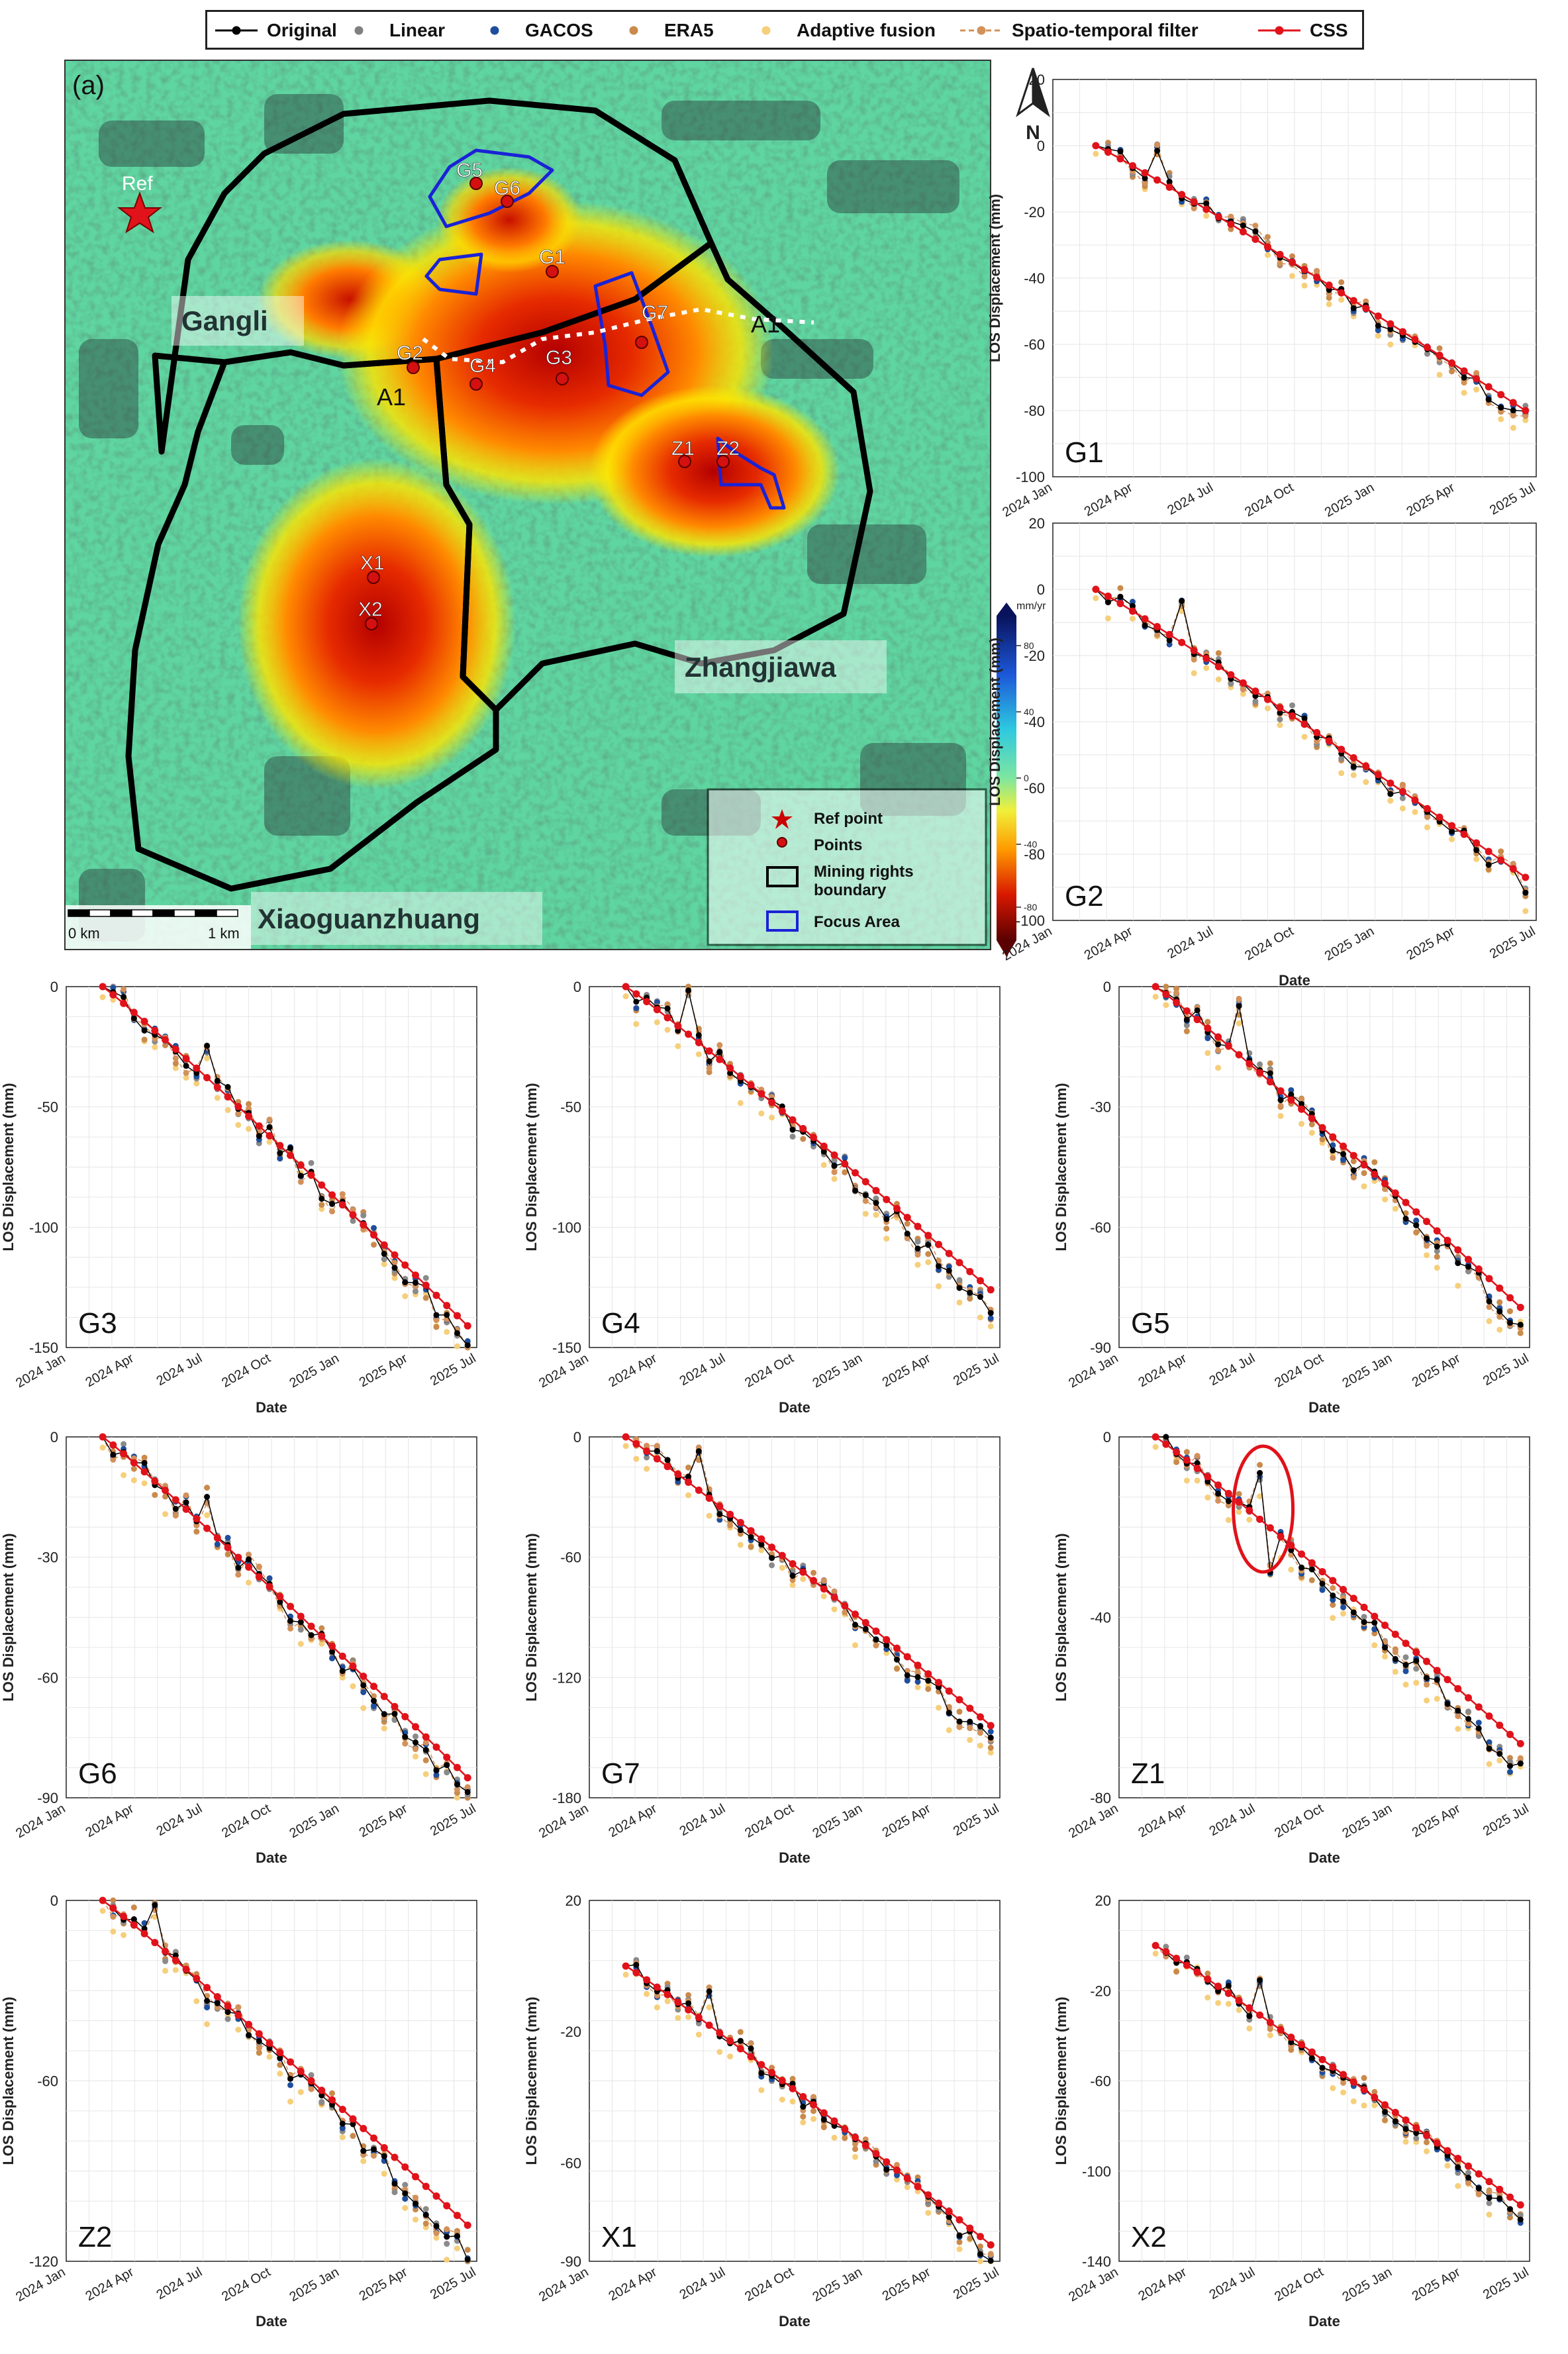 The height and width of the screenshot is (2354, 1568). Describe the element at coordinates (8, 1167) in the screenshot. I see `y-axis-label: LOS Displacement (mm)` at that location.